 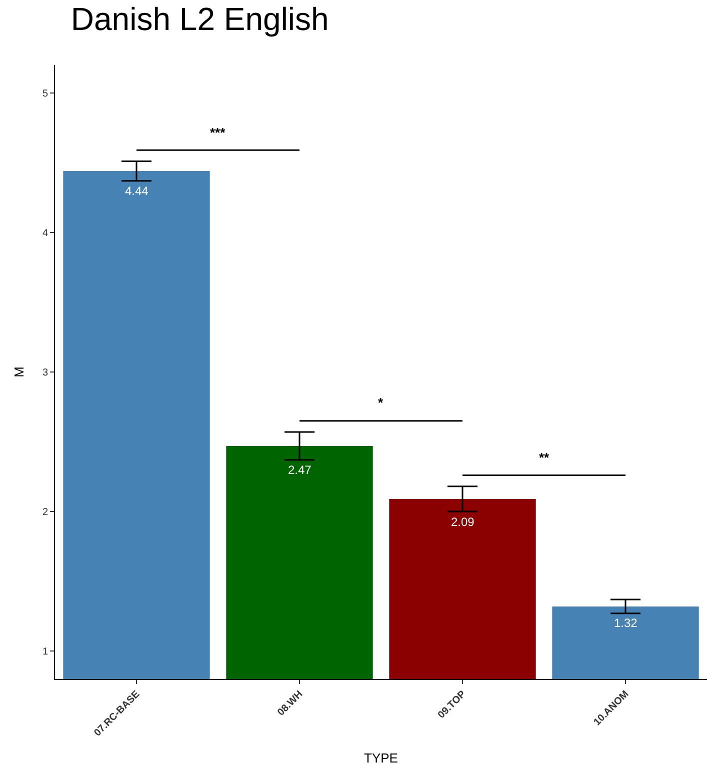 What do you see at coordinates (18, 372) in the screenshot?
I see `y-axis-title: M` at bounding box center [18, 372].